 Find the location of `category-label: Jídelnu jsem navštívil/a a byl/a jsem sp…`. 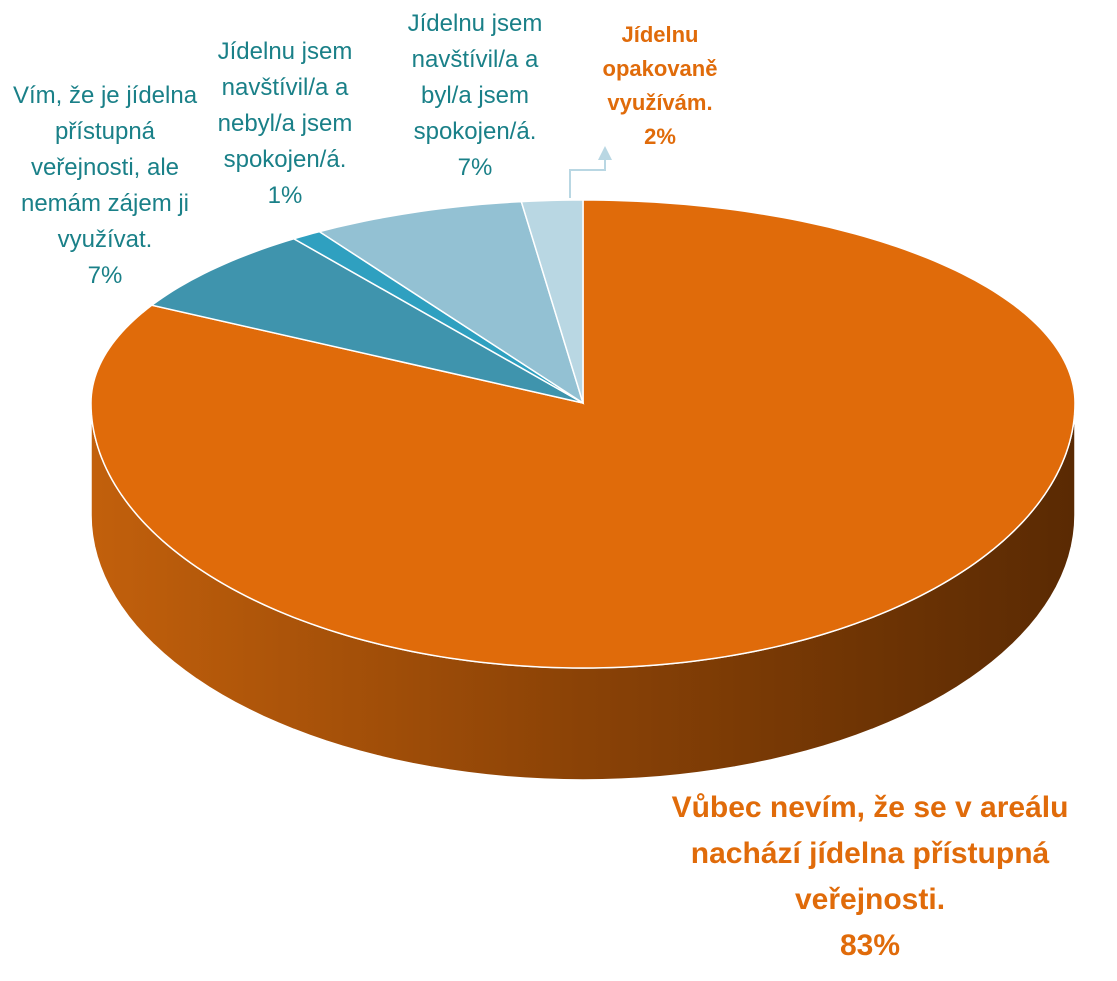

category-label: Jídelnu jsem navštívil/a a byl/a jsem sp… is located at coordinates (475, 77).